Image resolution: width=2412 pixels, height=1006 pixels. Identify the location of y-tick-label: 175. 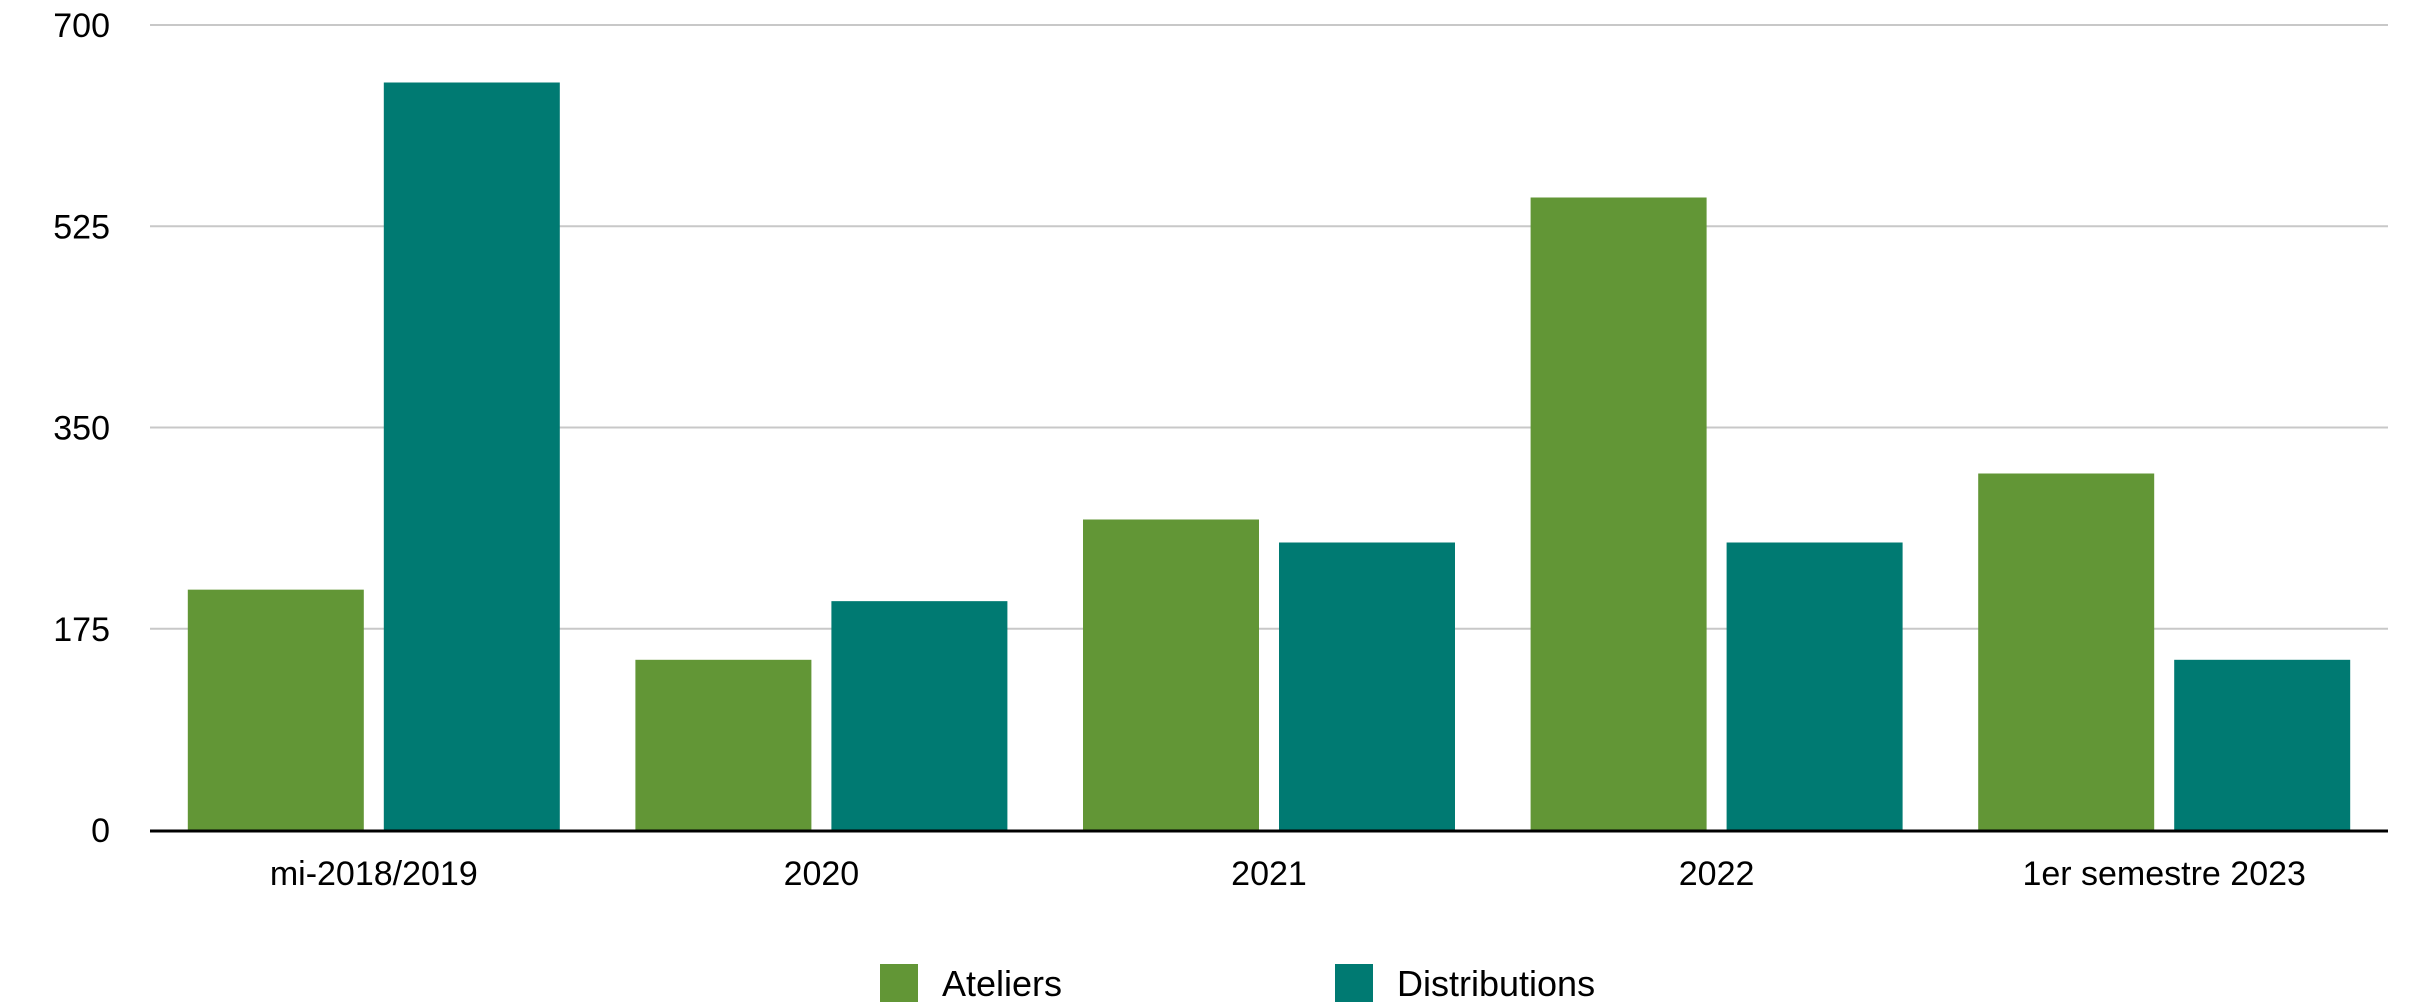
(81, 630).